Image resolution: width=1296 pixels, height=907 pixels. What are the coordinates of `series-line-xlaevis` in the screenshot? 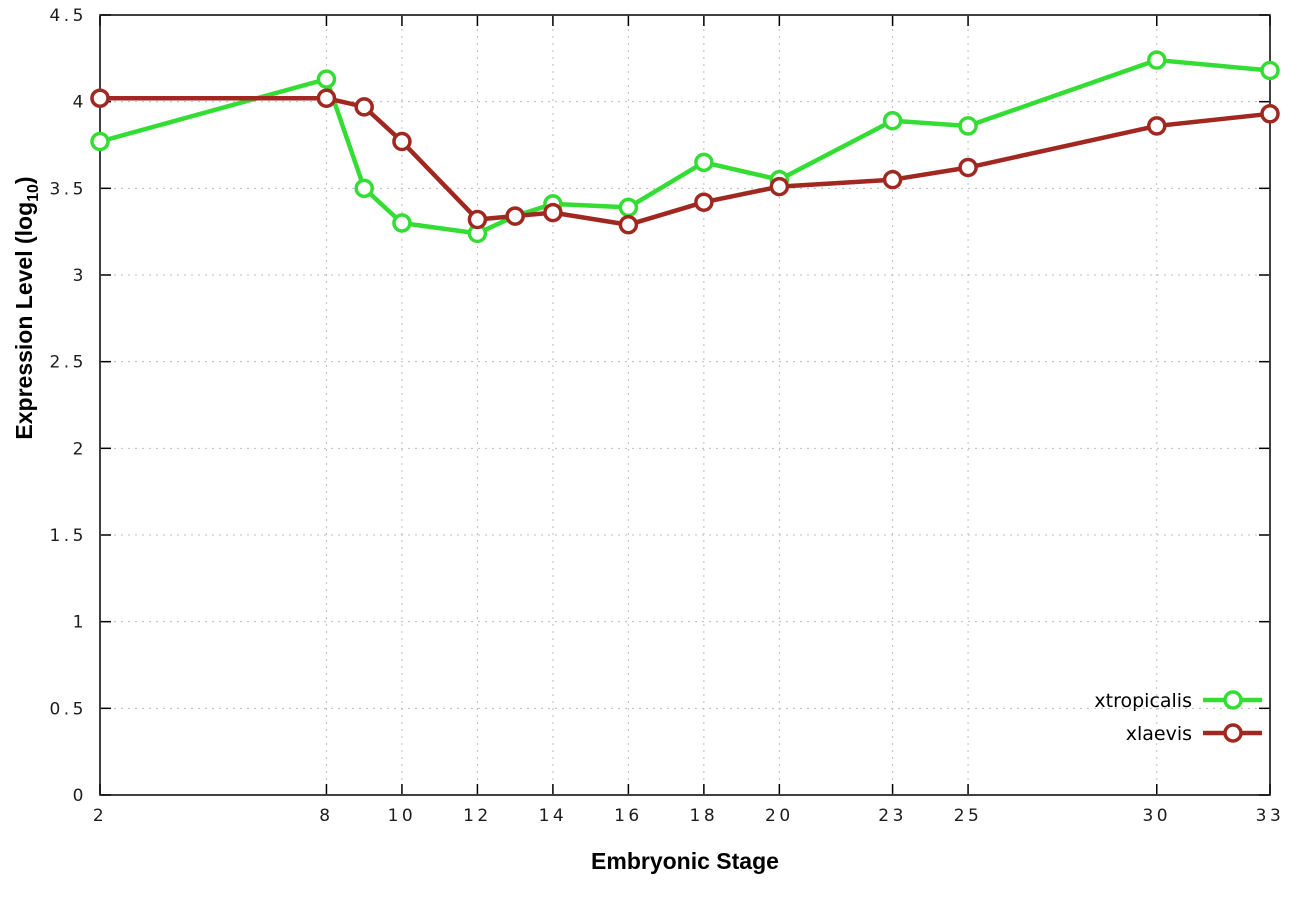 It's located at (685, 161).